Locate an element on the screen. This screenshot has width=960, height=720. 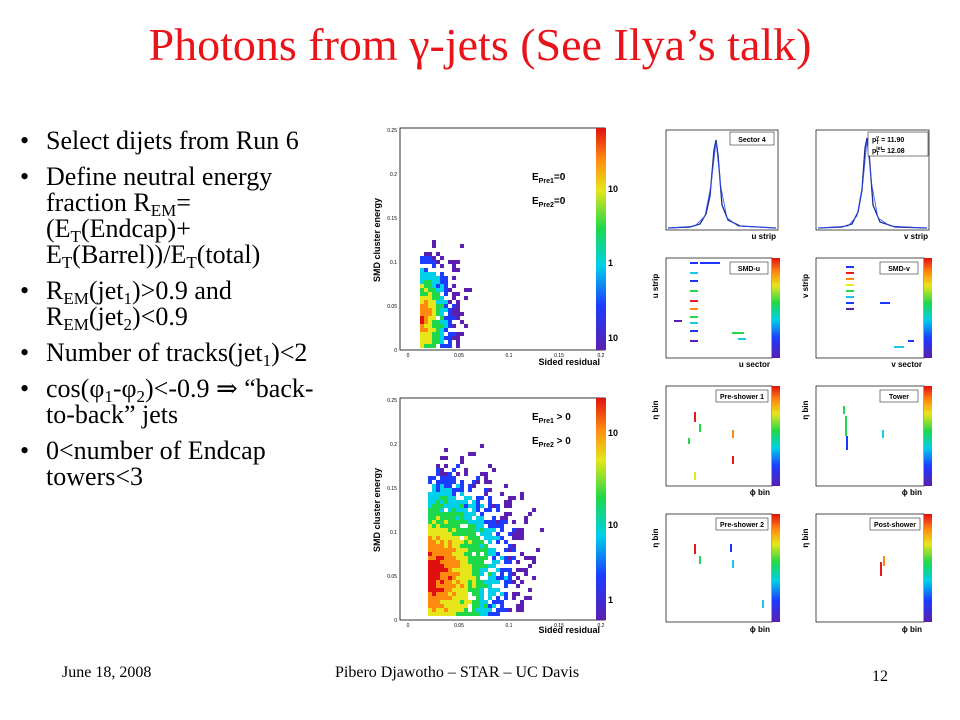
bottom-ytick: 0.05 is located at coordinates (392, 577).